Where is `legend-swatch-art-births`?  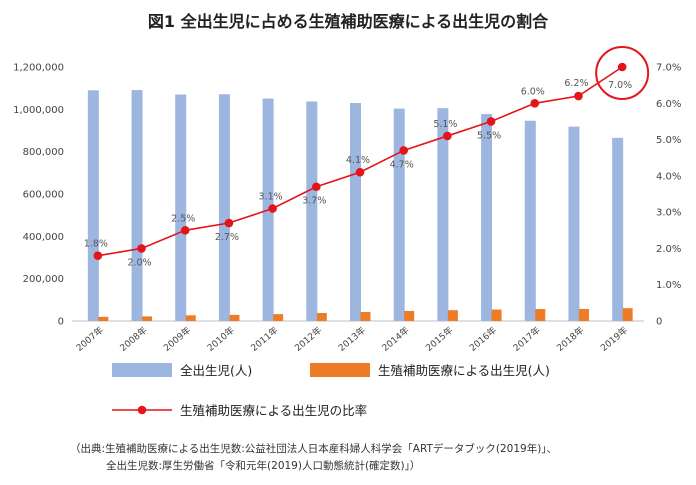 legend-swatch-art-births is located at coordinates (340, 370).